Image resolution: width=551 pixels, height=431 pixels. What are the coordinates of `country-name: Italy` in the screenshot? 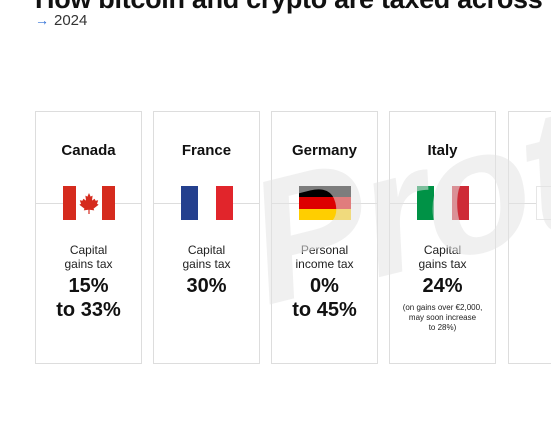 It's located at (442, 150).